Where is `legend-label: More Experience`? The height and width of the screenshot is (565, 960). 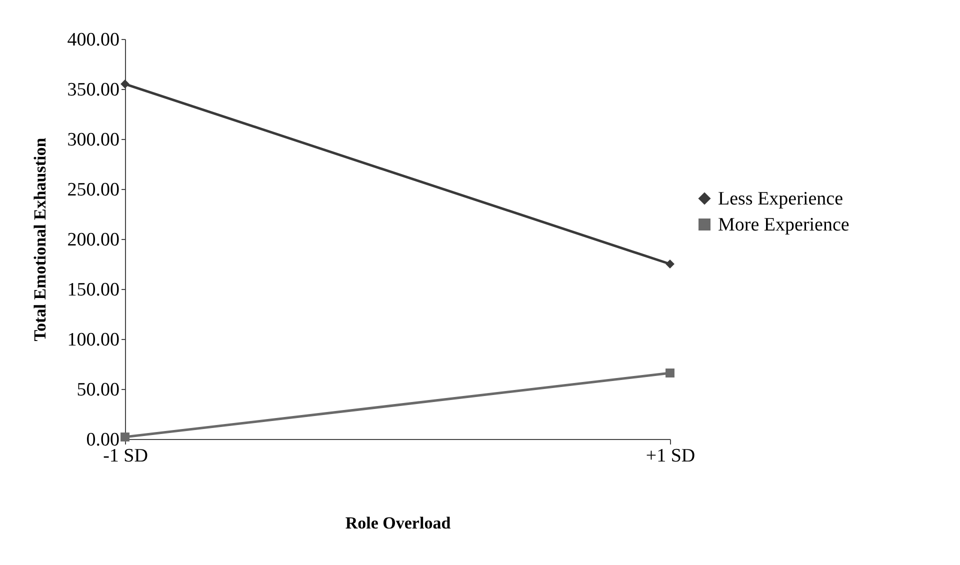
legend-label: More Experience is located at coordinates (784, 225).